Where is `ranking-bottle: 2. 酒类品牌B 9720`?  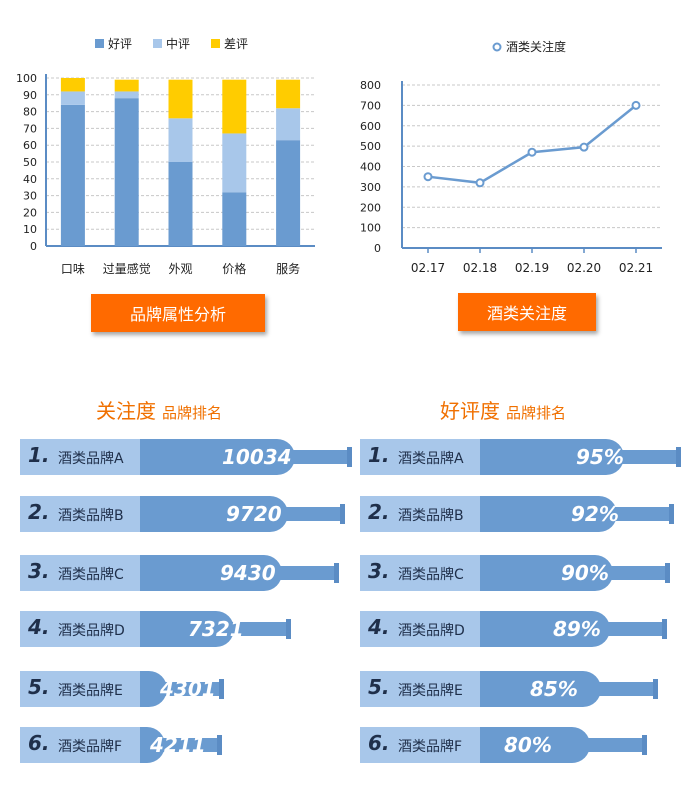 ranking-bottle: 2. 酒类品牌B 9720 is located at coordinates (185, 514).